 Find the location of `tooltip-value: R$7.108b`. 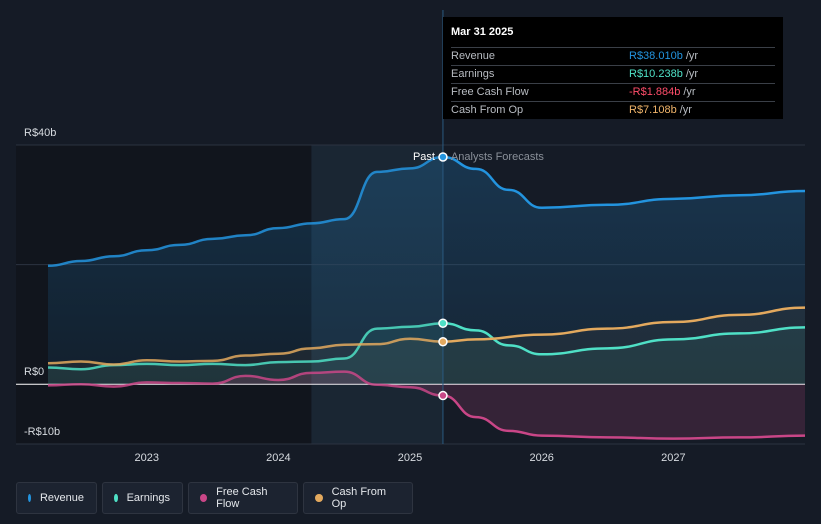

tooltip-value: R$7.108b is located at coordinates (653, 110).